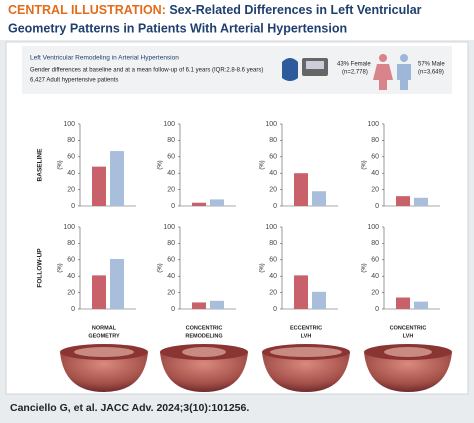  What do you see at coordinates (404, 72) in the screenshot?
I see `male-icon` at bounding box center [404, 72].